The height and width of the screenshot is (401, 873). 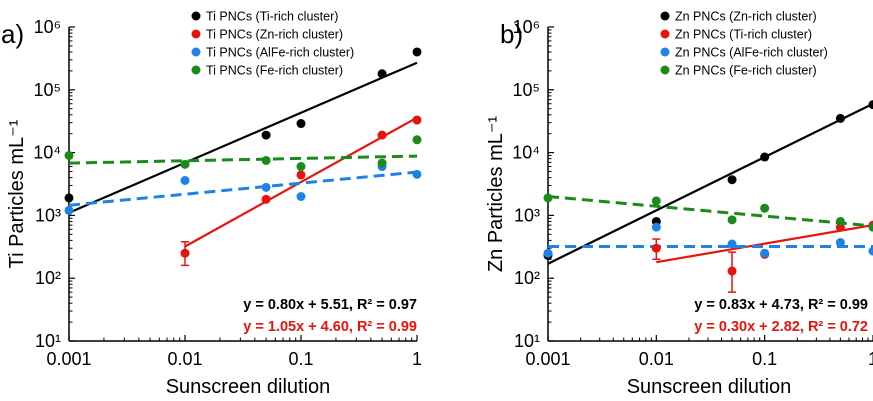 What do you see at coordinates (280, 53) in the screenshot?
I see `legend-label: Ti PNCs (AlFe-rich cluster)` at bounding box center [280, 53].